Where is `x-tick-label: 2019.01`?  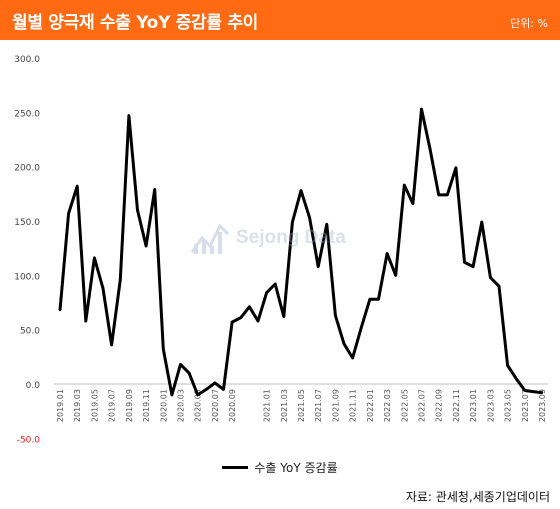 x-tick-label: 2019.01 is located at coordinates (60, 405).